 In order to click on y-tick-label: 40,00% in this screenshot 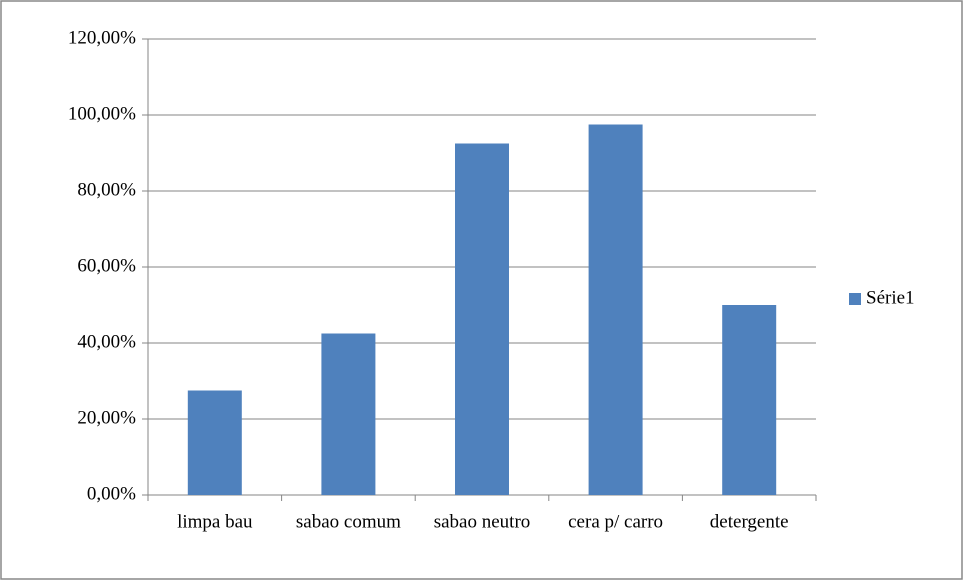, I will do `click(106, 341)`.